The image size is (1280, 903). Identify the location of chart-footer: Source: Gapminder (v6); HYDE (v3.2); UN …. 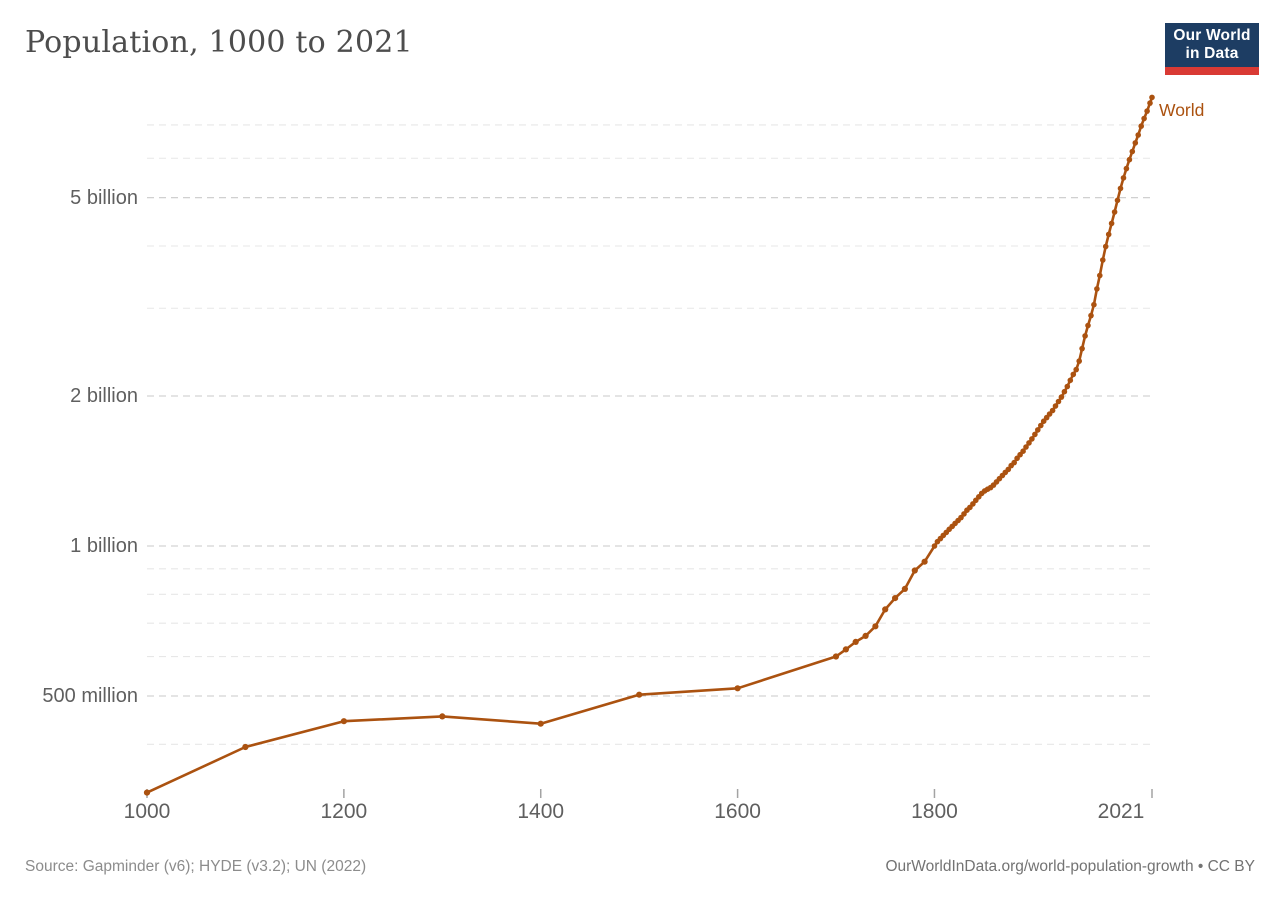
(640, 880).